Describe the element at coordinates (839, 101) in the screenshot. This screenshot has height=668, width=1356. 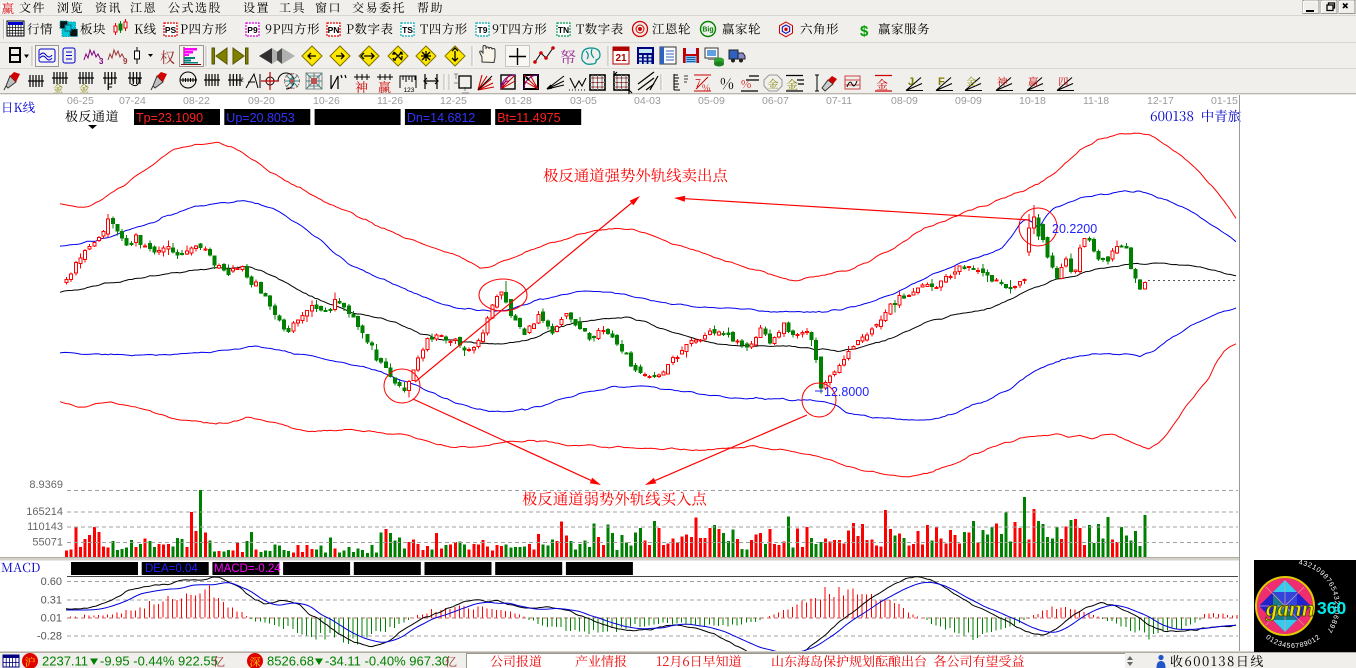
I see `svg-text: 07-11` at that location.